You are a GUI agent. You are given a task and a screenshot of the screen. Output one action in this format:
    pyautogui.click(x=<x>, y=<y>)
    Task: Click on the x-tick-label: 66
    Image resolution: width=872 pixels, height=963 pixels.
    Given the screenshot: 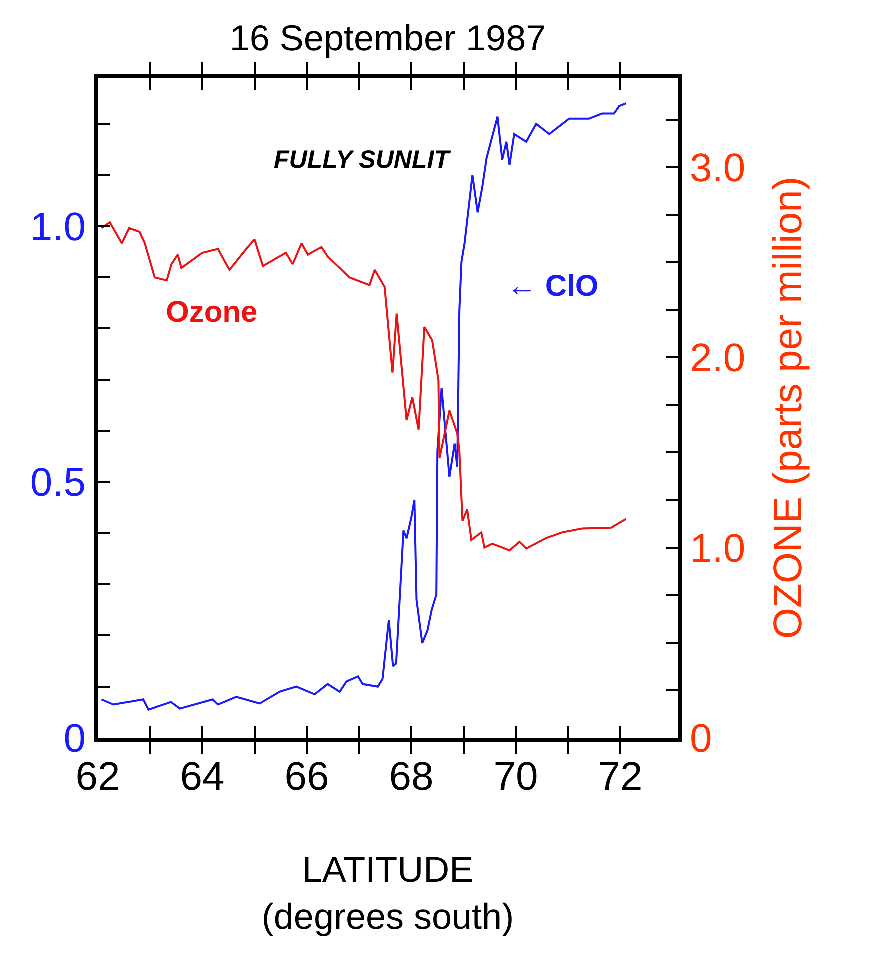 What is the action you would take?
    pyautogui.click(x=307, y=777)
    